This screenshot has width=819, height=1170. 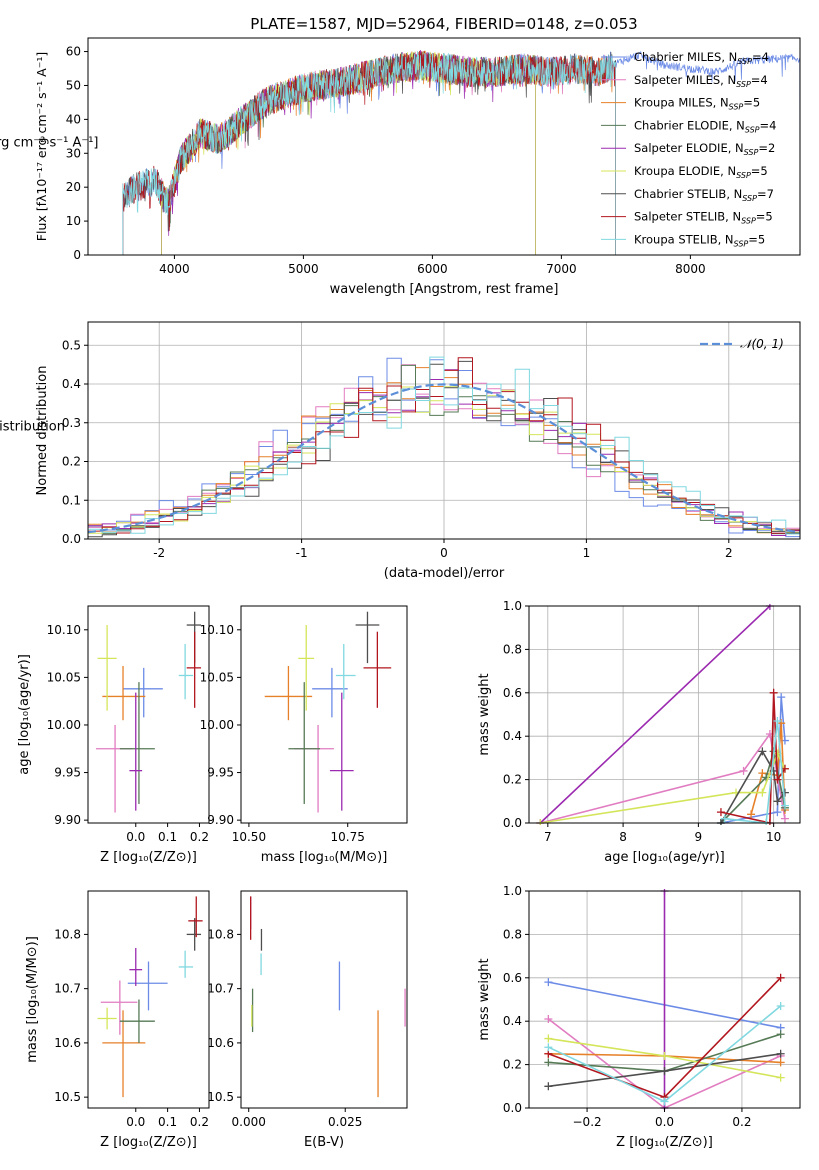 What do you see at coordinates (348, 837) in the screenshot?
I see `x-tick-label: 10.75` at bounding box center [348, 837].